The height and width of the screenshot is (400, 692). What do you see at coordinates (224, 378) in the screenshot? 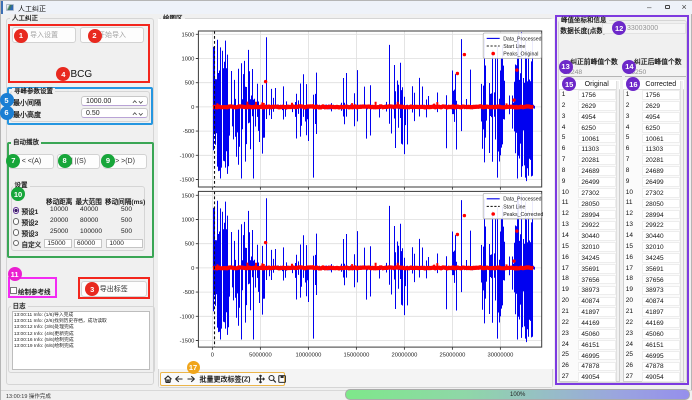
I see `svg-text: 批量更改标签(Z)` at bounding box center [224, 378].